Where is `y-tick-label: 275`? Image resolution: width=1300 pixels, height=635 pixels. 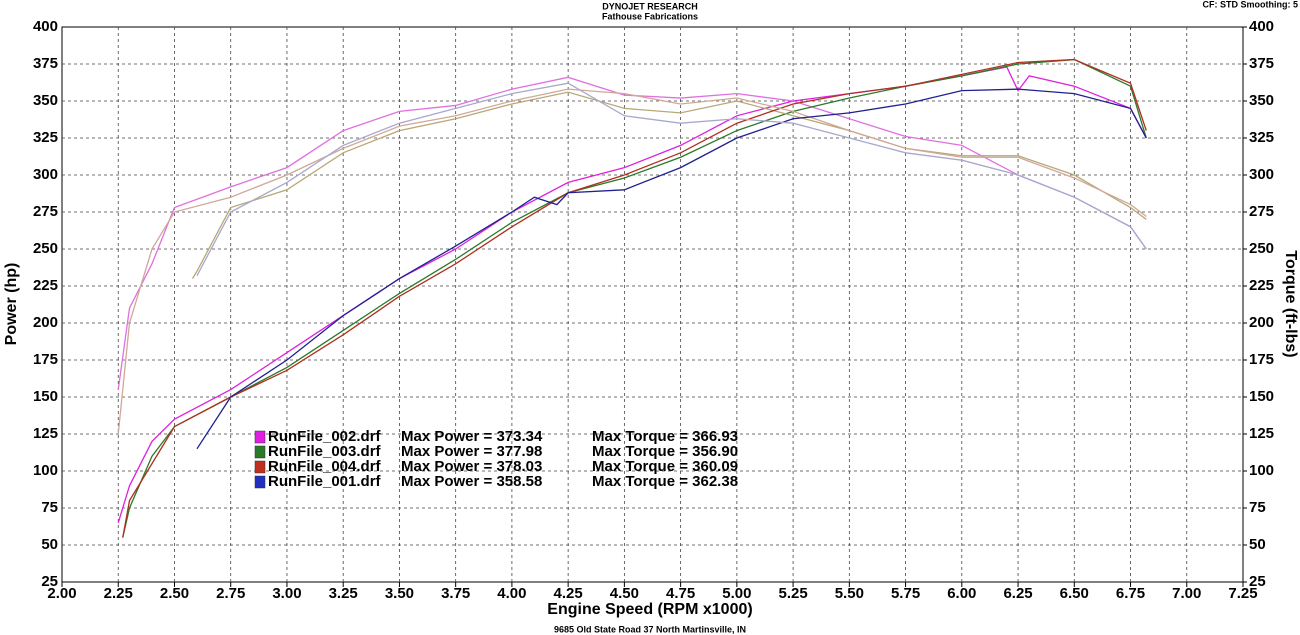 y-tick-label: 275 is located at coordinates (45, 211).